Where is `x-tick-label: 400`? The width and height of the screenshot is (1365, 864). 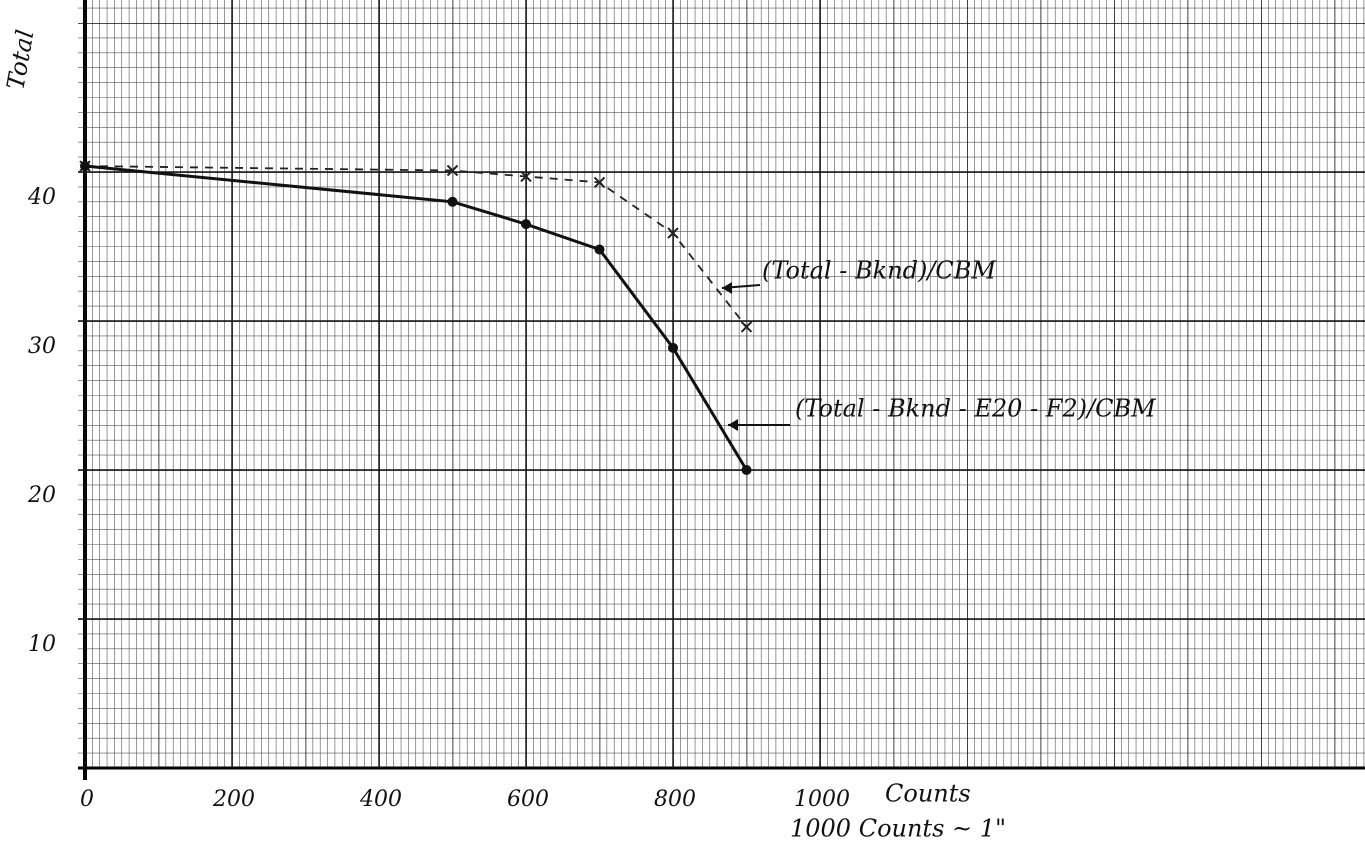
x-tick-label: 400 is located at coordinates (380, 799).